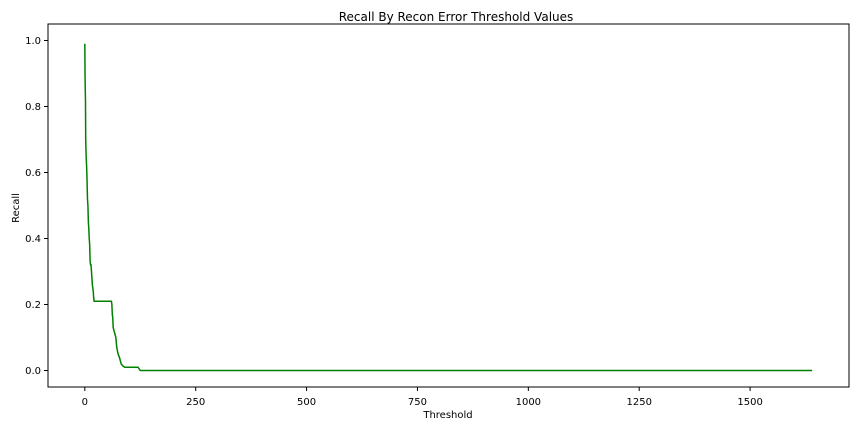  I want to click on y-tick-label: 1.0, so click(33, 41).